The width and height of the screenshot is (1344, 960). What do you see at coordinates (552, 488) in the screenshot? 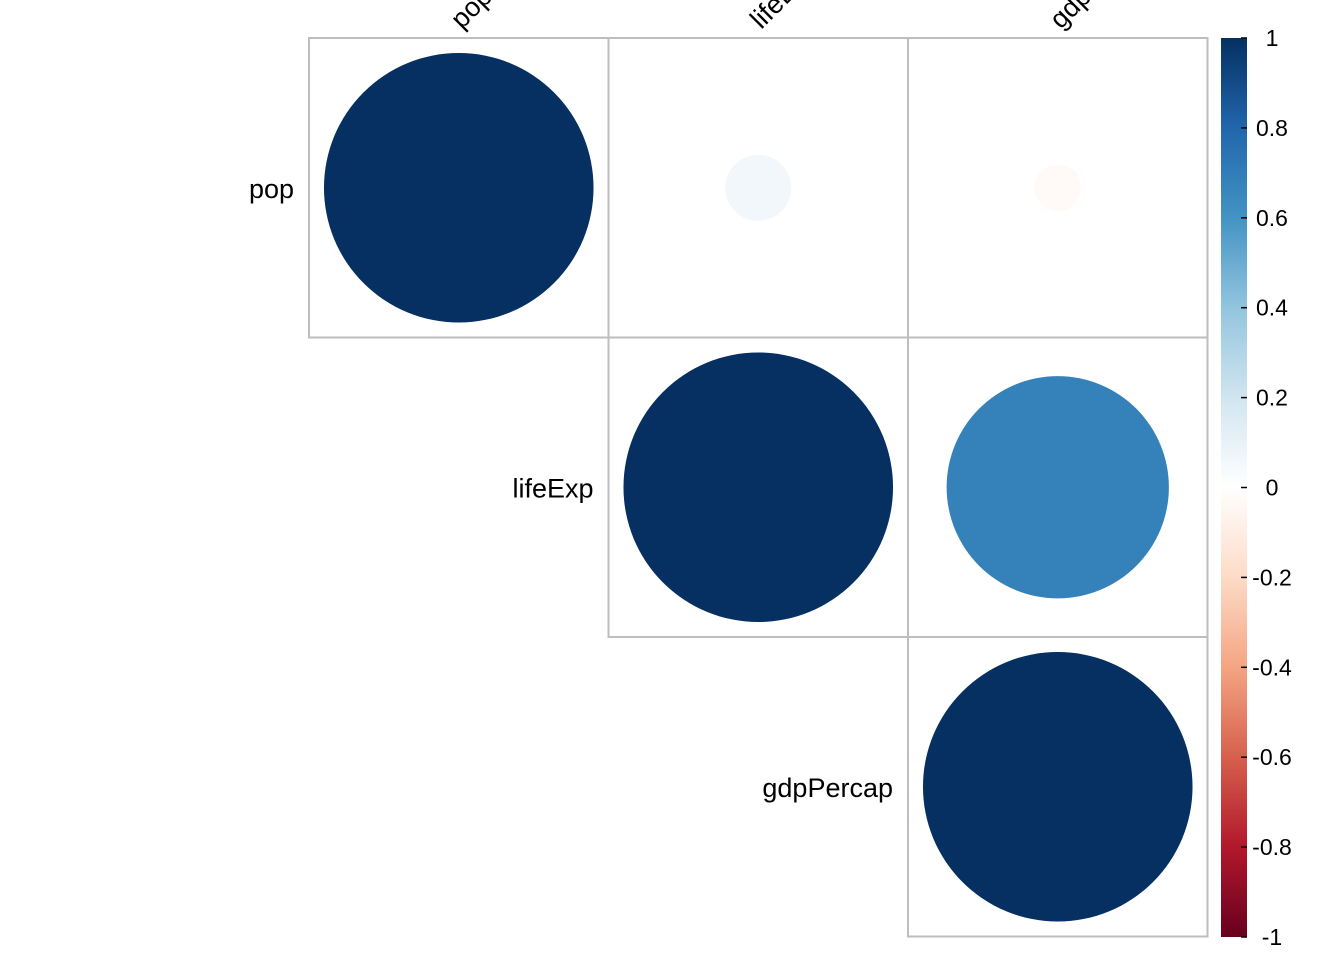
I see `row-label-lifeExp: lifeExp` at bounding box center [552, 488].